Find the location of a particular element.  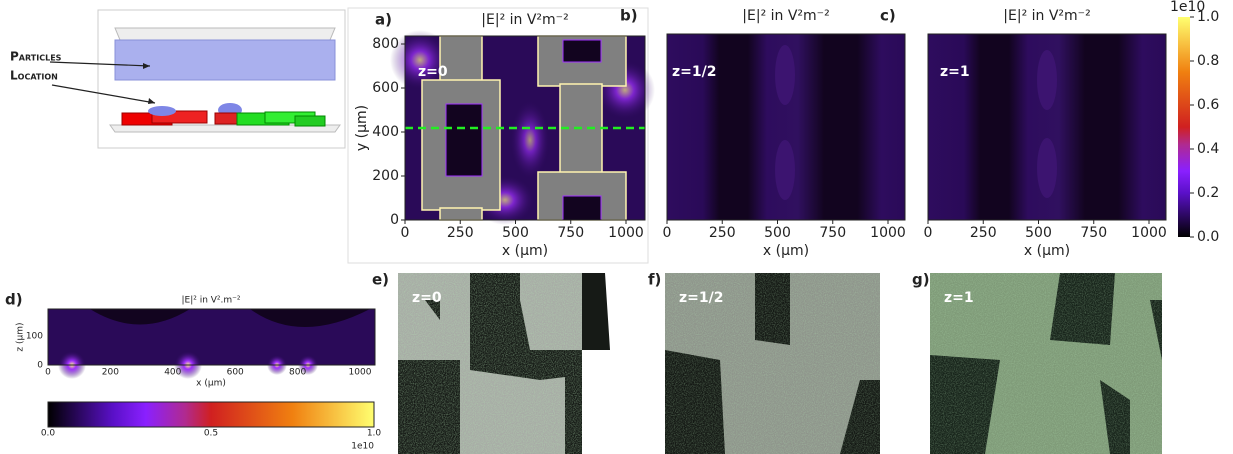

panel-letter: g) is located at coordinates (921, 280).